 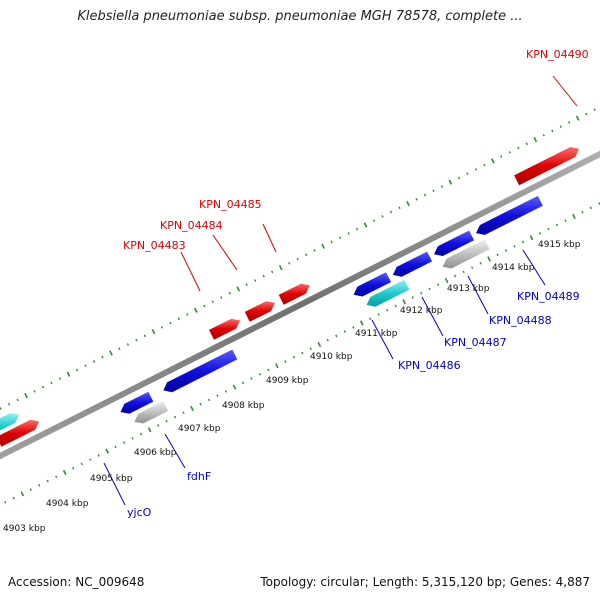 I want to click on gene-fdhf, so click(x=200, y=371).